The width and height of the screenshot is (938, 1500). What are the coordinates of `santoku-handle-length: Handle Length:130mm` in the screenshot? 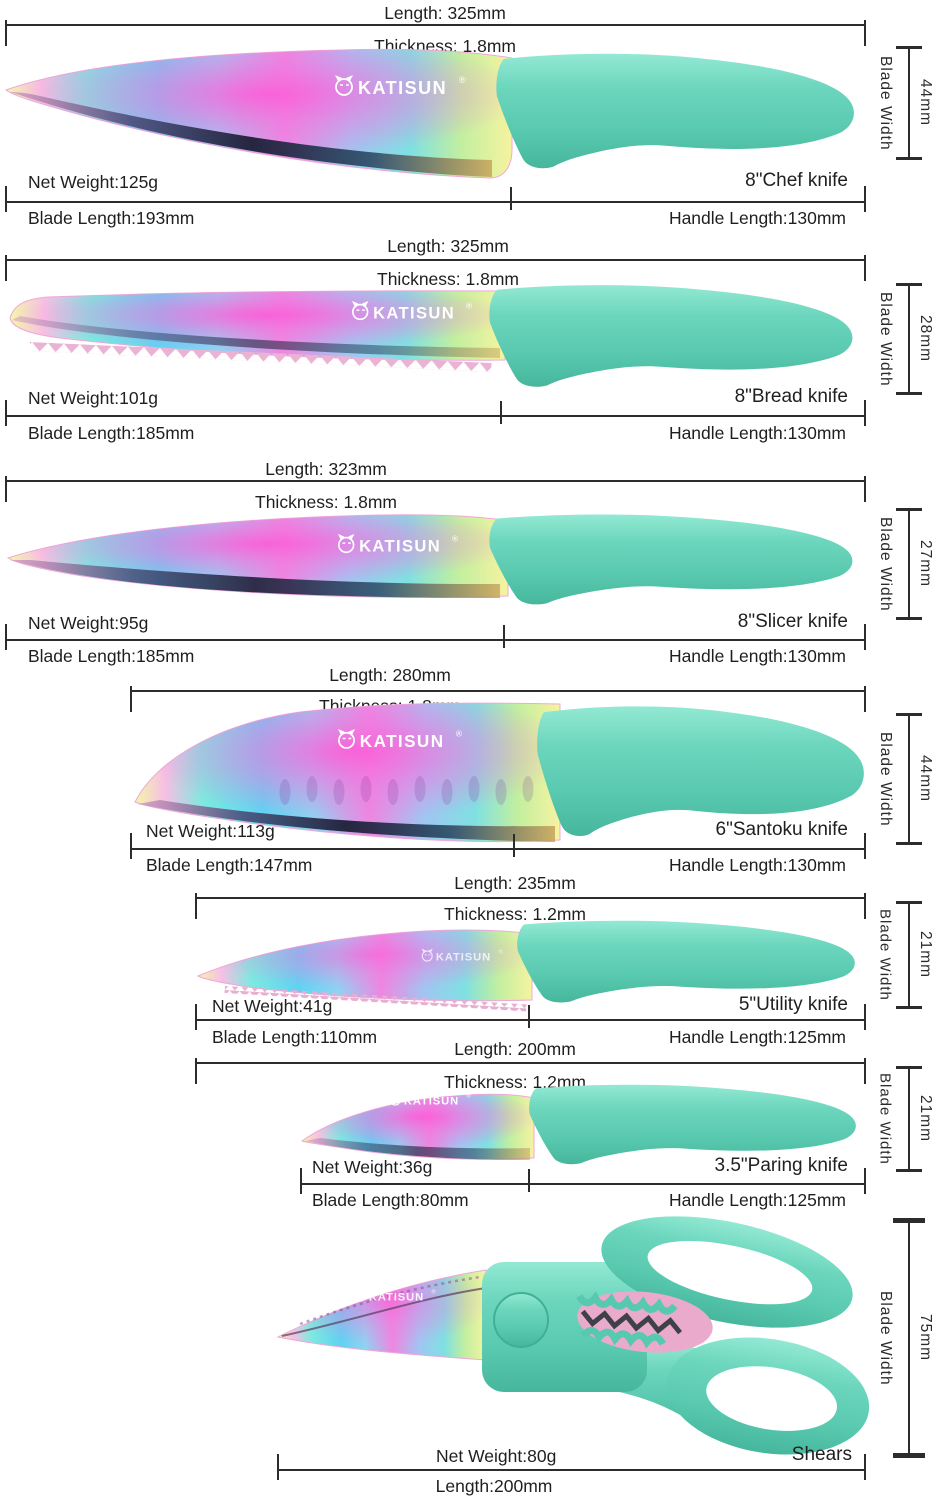 It's located at (757, 865).